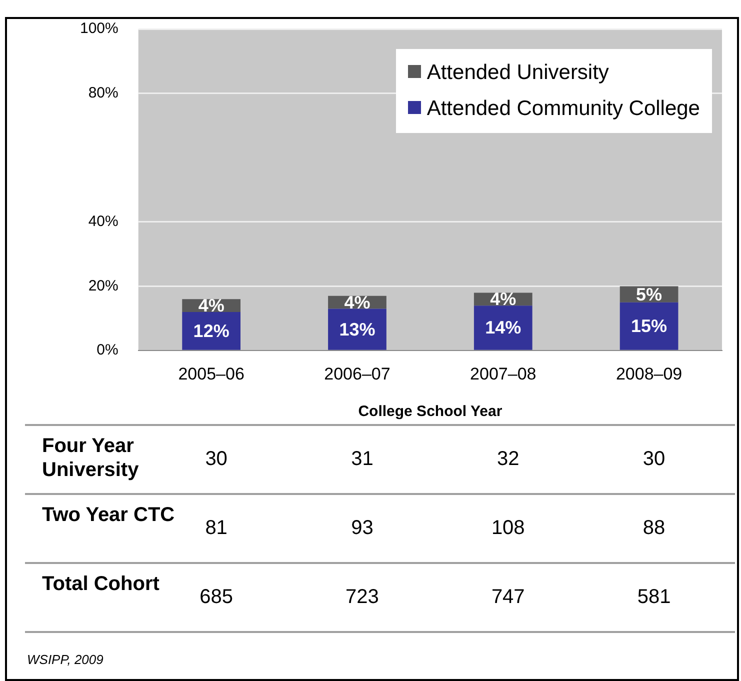 The width and height of the screenshot is (741, 681). What do you see at coordinates (654, 528) in the screenshot?
I see `data-label: 88` at bounding box center [654, 528].